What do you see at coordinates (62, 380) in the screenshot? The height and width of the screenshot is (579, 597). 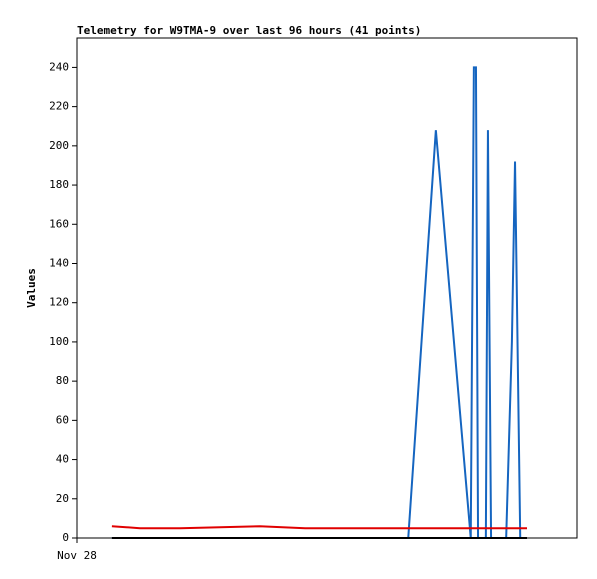 I see `y-tick-label: 80` at bounding box center [62, 380].